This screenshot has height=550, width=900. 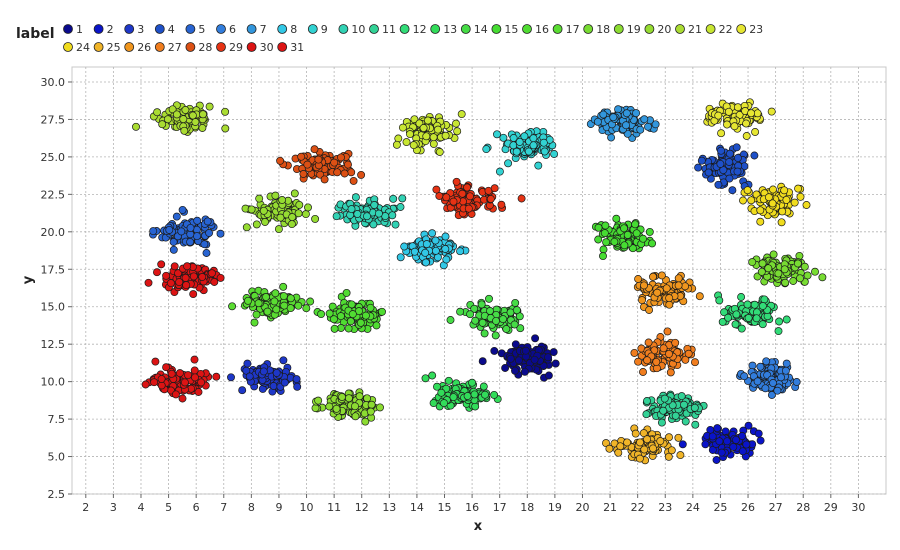 What do you see at coordinates (251, 507) in the screenshot?
I see `x-tick-label: 8` at bounding box center [251, 507].